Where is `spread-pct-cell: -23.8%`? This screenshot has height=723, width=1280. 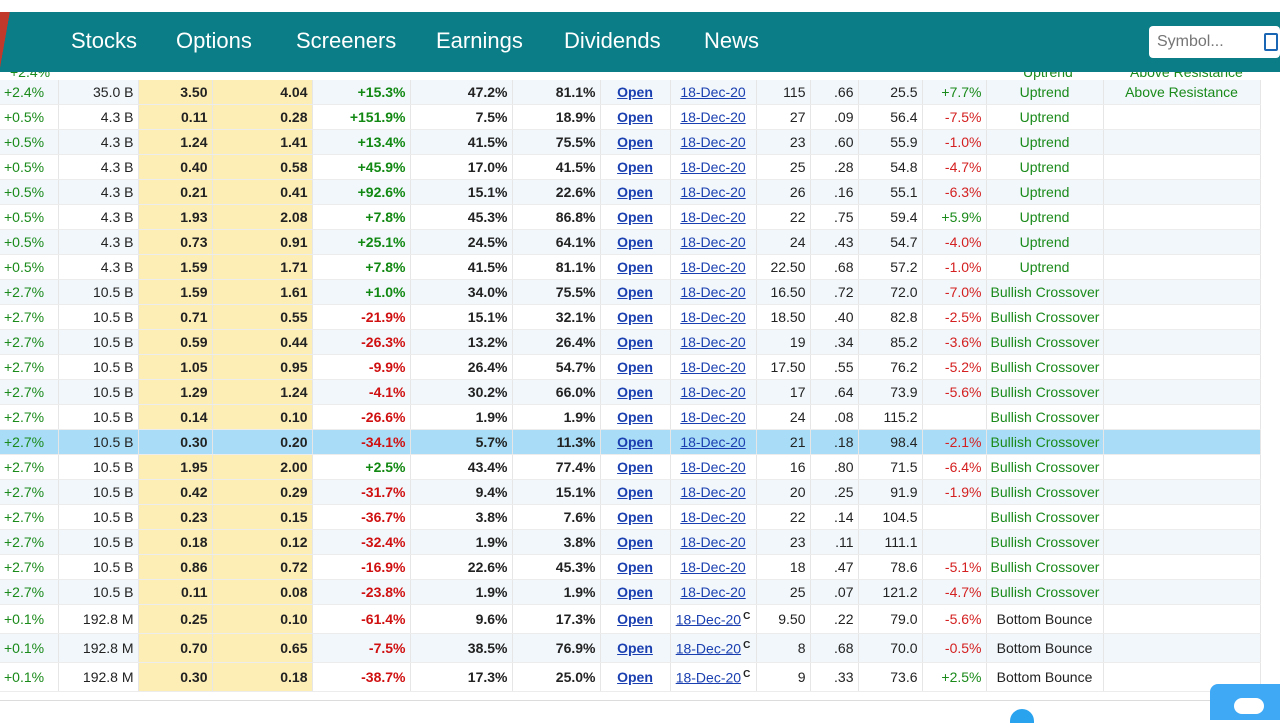 spread-pct-cell: -23.8% is located at coordinates (361, 592).